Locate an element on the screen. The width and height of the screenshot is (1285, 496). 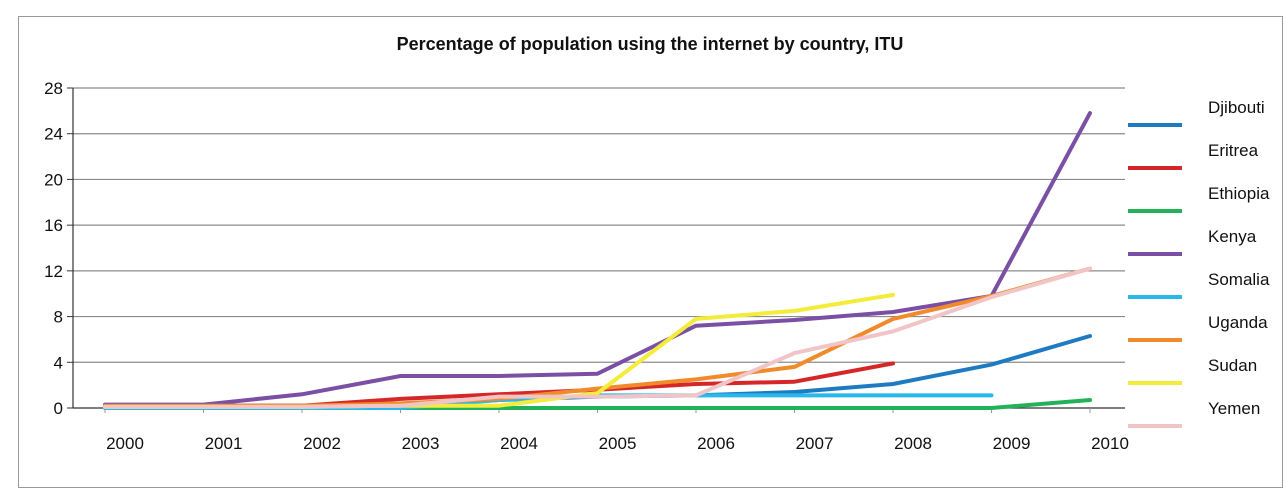
legend-label-djibouti: Djibouti is located at coordinates (1236, 107).